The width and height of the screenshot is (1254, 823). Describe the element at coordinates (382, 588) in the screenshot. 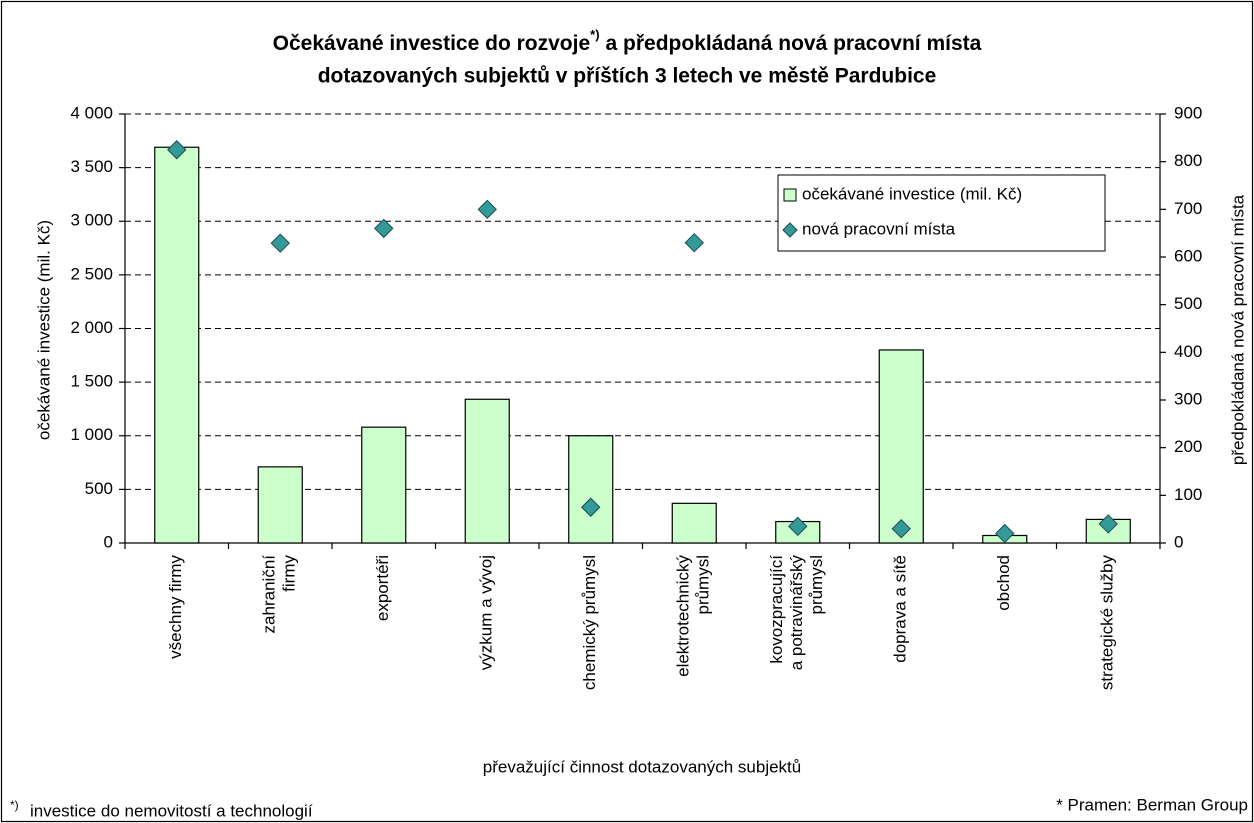

I see `x-tick-label: exportéři` at that location.